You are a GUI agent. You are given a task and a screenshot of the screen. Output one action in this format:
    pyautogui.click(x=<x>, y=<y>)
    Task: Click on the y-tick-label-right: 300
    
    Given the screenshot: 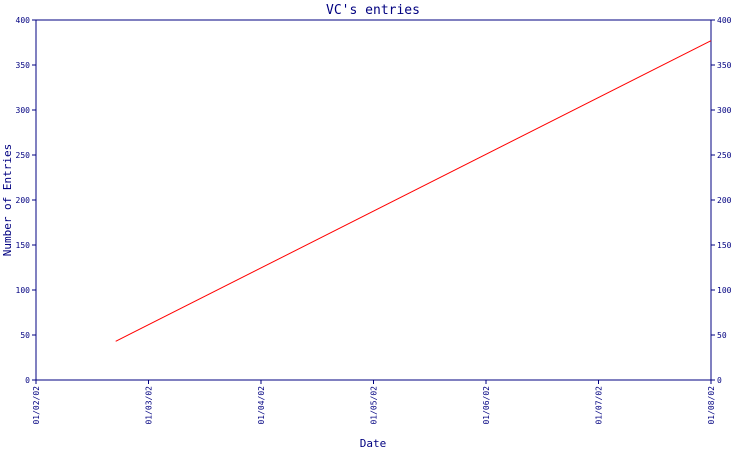 What is the action you would take?
    pyautogui.click(x=724, y=110)
    